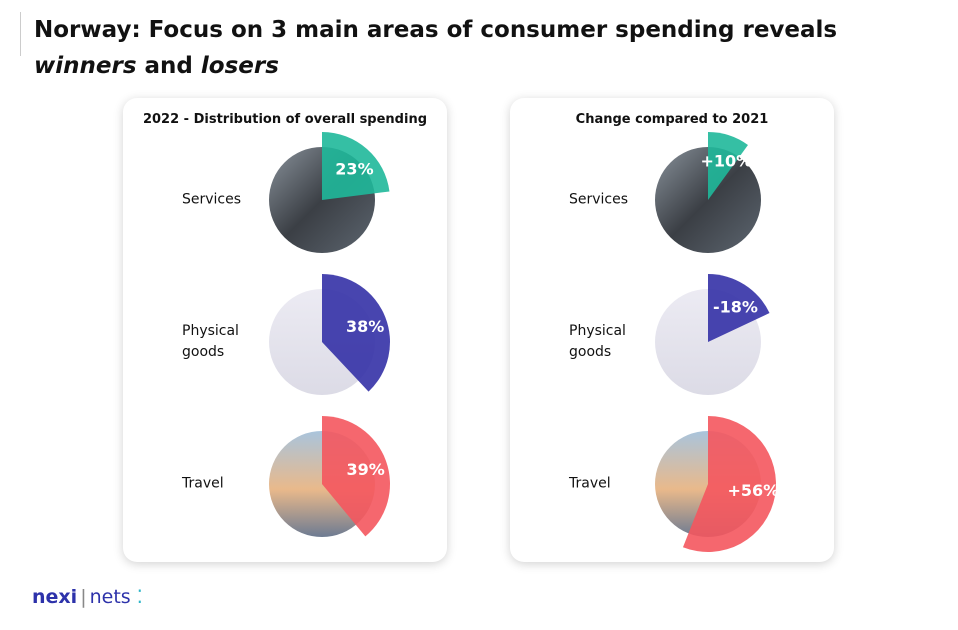 The width and height of the screenshot is (958, 630). What do you see at coordinates (87, 597) in the screenshot?
I see `logo: nexi | nets ⁚` at bounding box center [87, 597].